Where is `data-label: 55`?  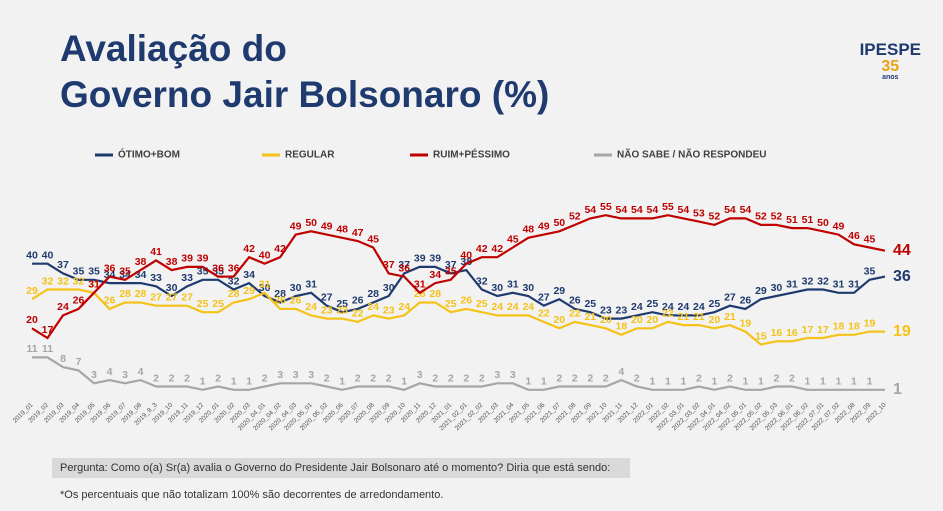
data-label: 55 is located at coordinates (668, 207).